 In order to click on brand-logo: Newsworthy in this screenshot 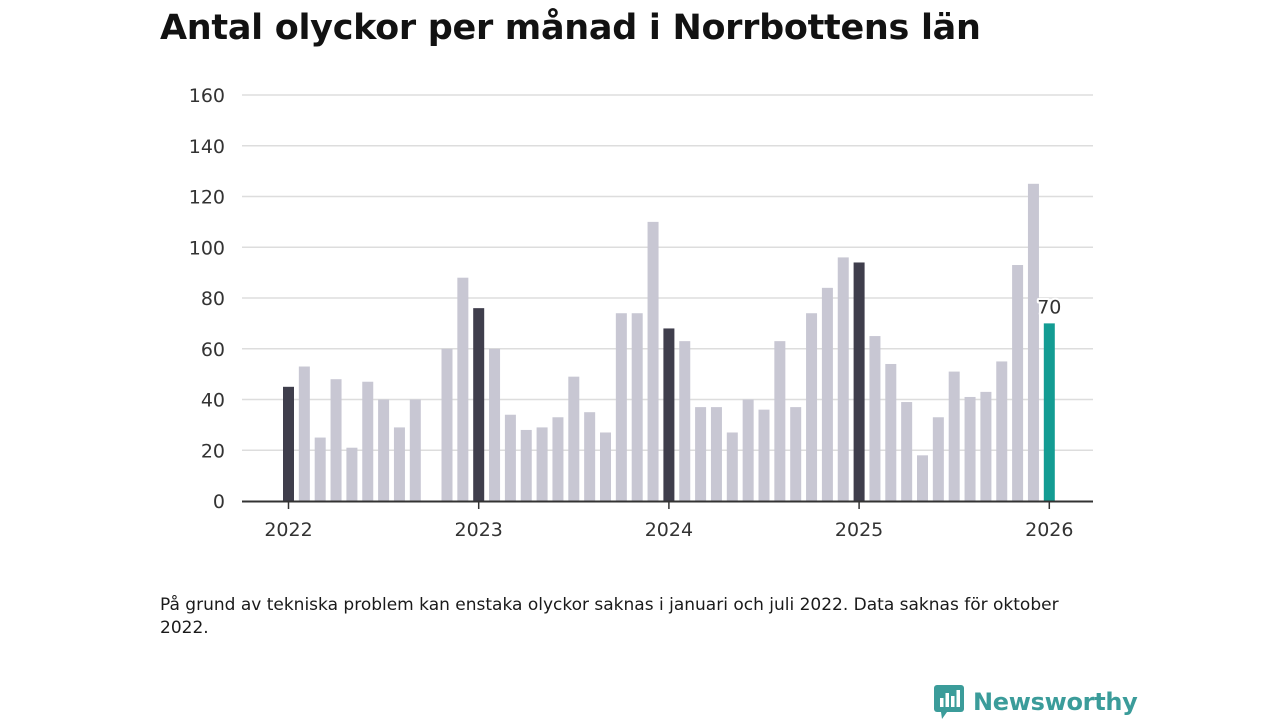, I will do `click(1035, 702)`.